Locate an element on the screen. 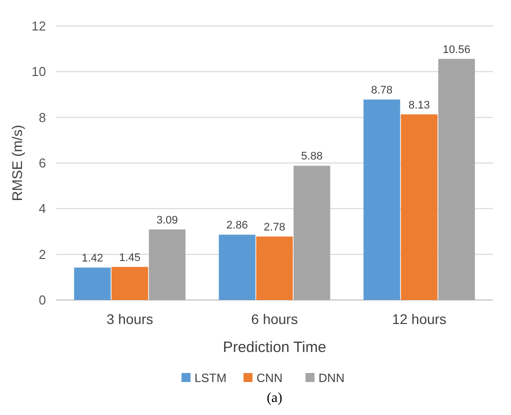  x-tick-label: 6 hours is located at coordinates (274, 319).